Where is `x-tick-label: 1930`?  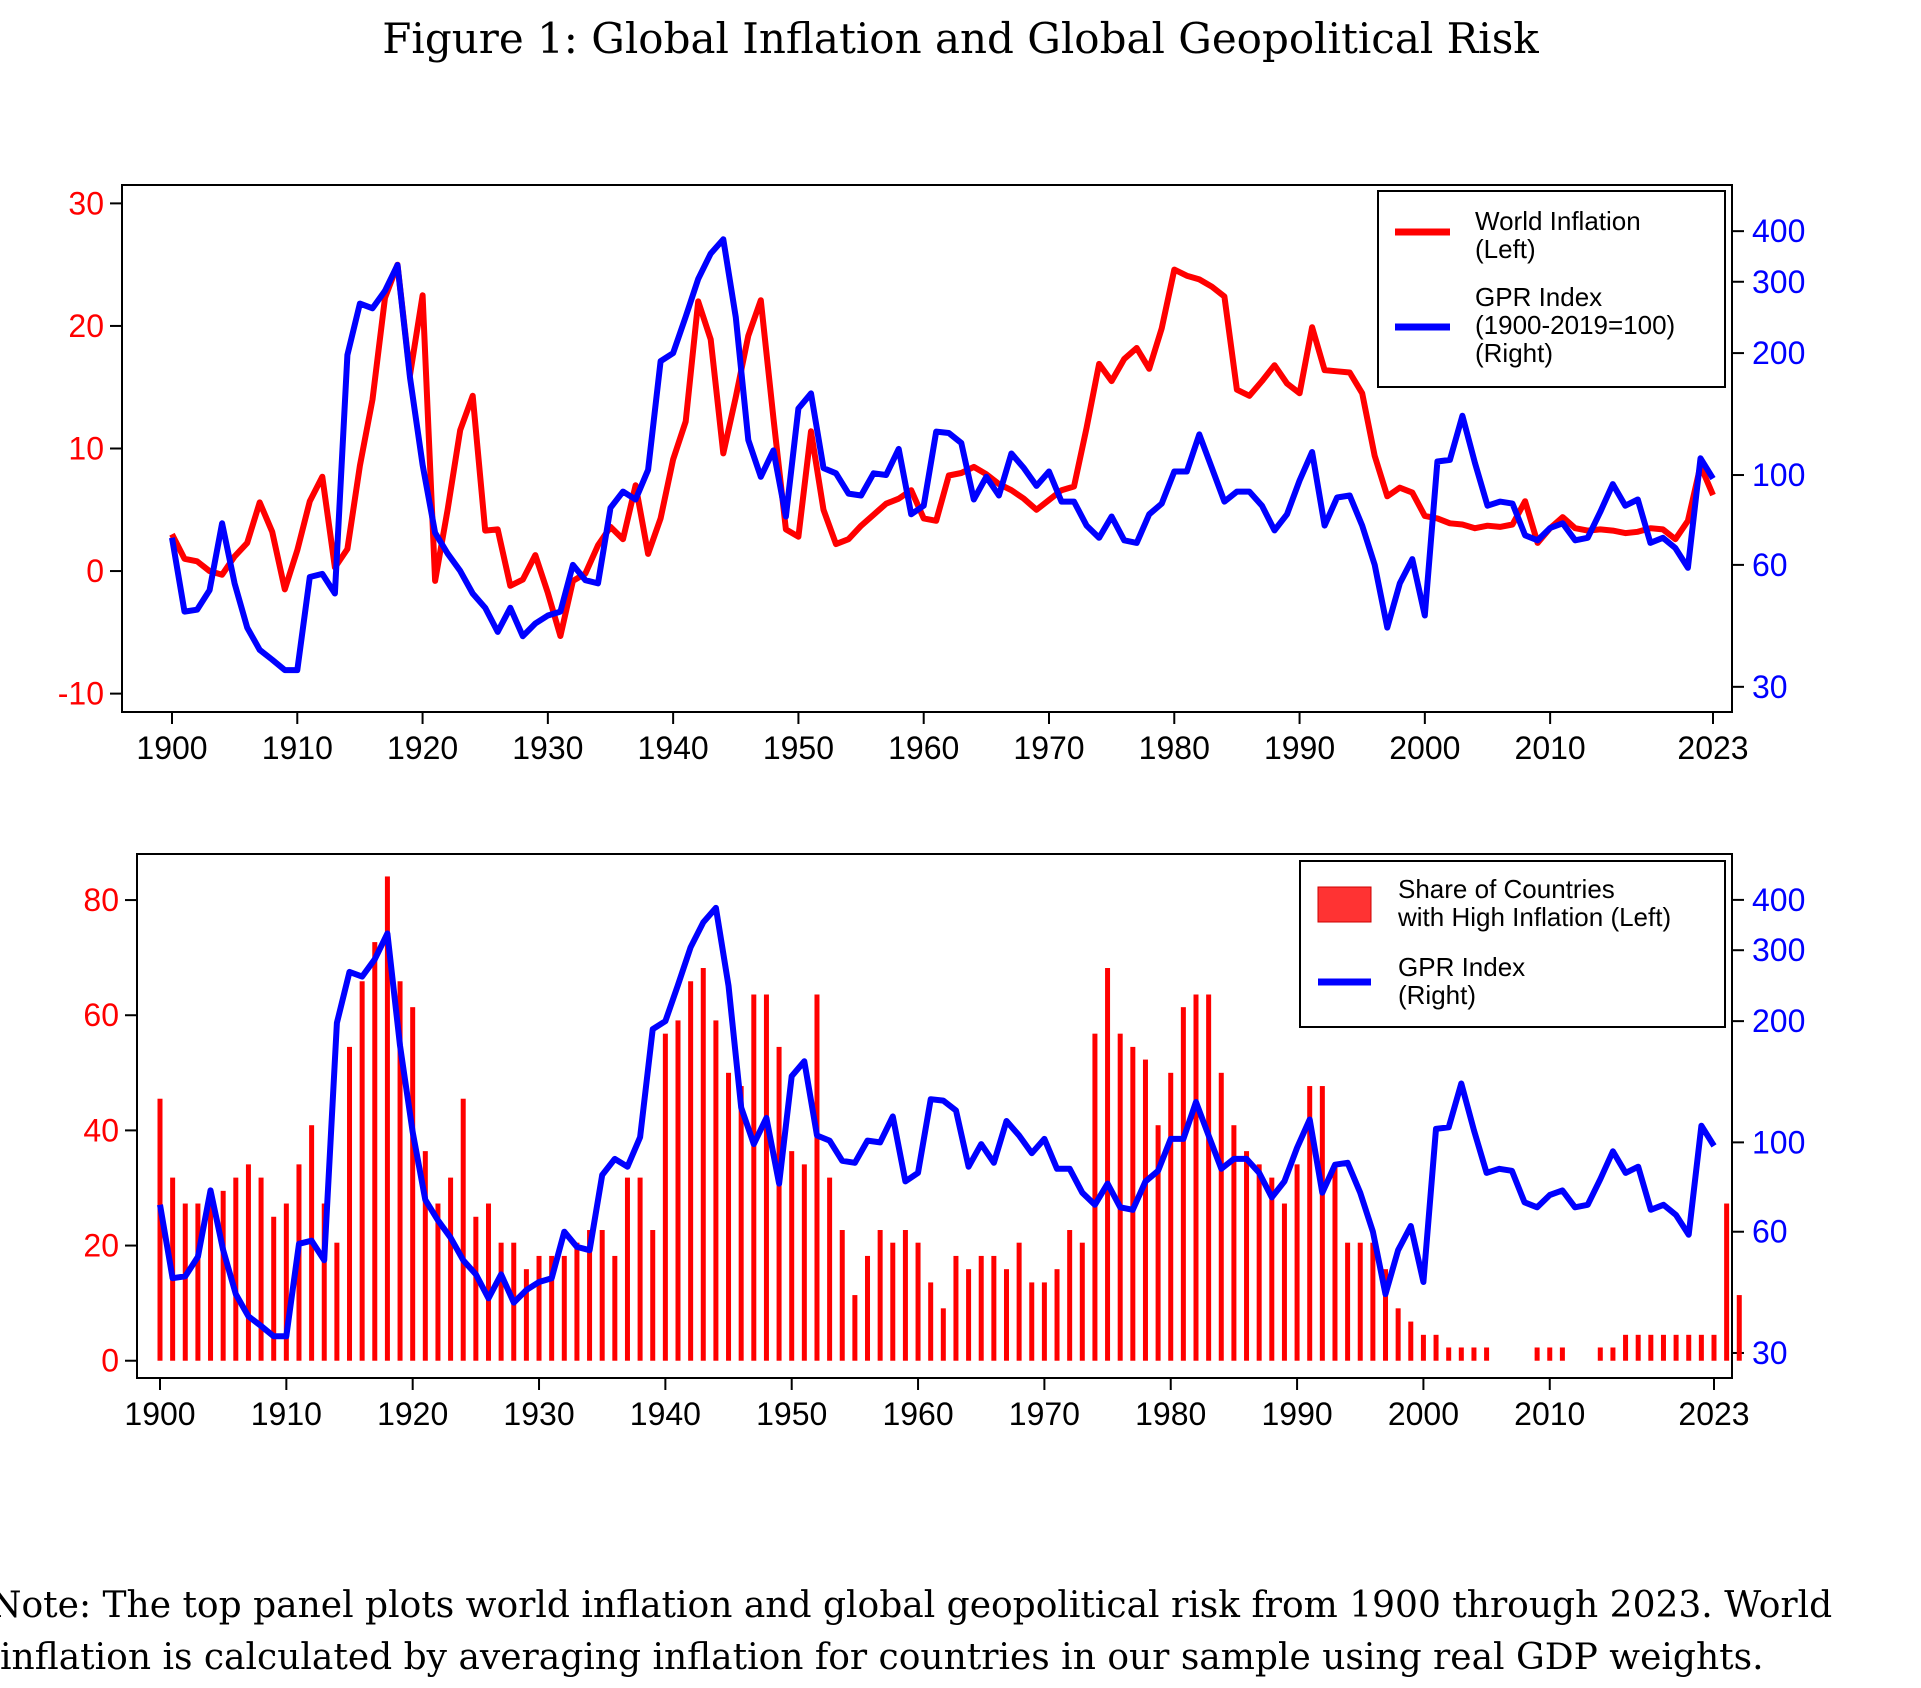 x-tick-label: 1930 is located at coordinates (538, 1414).